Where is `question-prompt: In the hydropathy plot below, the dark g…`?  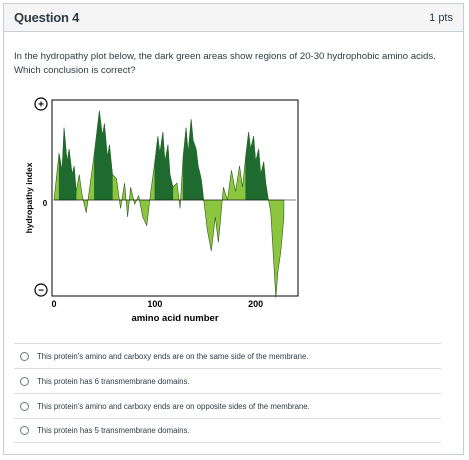
question-prompt: In the hydropathy plot below, the dark g… is located at coordinates (225, 63).